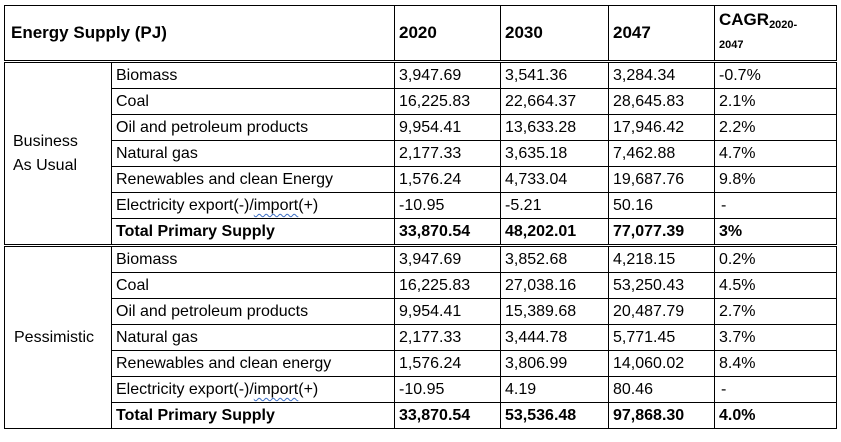 This screenshot has height=442, width=841. I want to click on table-row: Coal 16,225.83 27,038.16 53,250.43 4.5%, so click(421, 285).